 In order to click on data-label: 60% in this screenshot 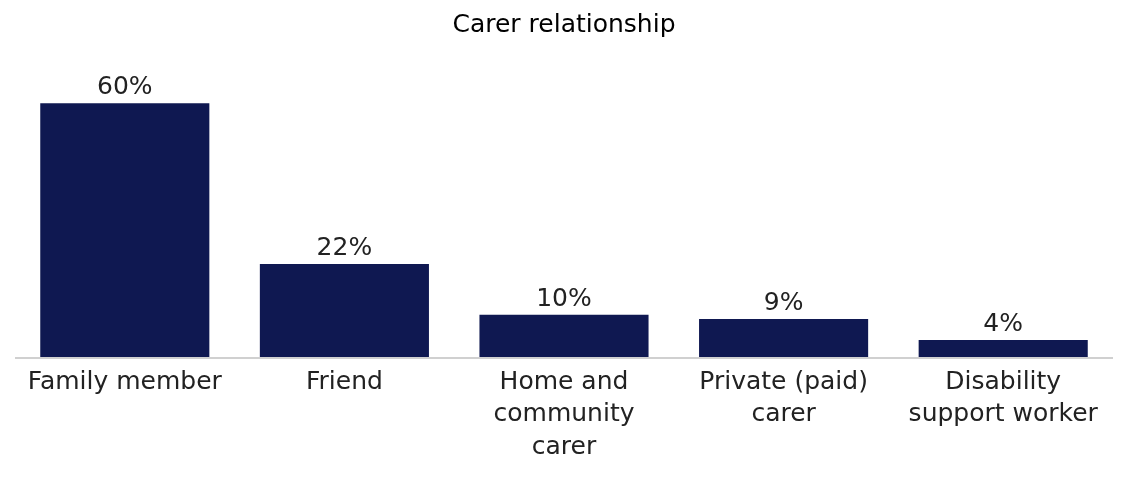, I will do `click(125, 86)`.